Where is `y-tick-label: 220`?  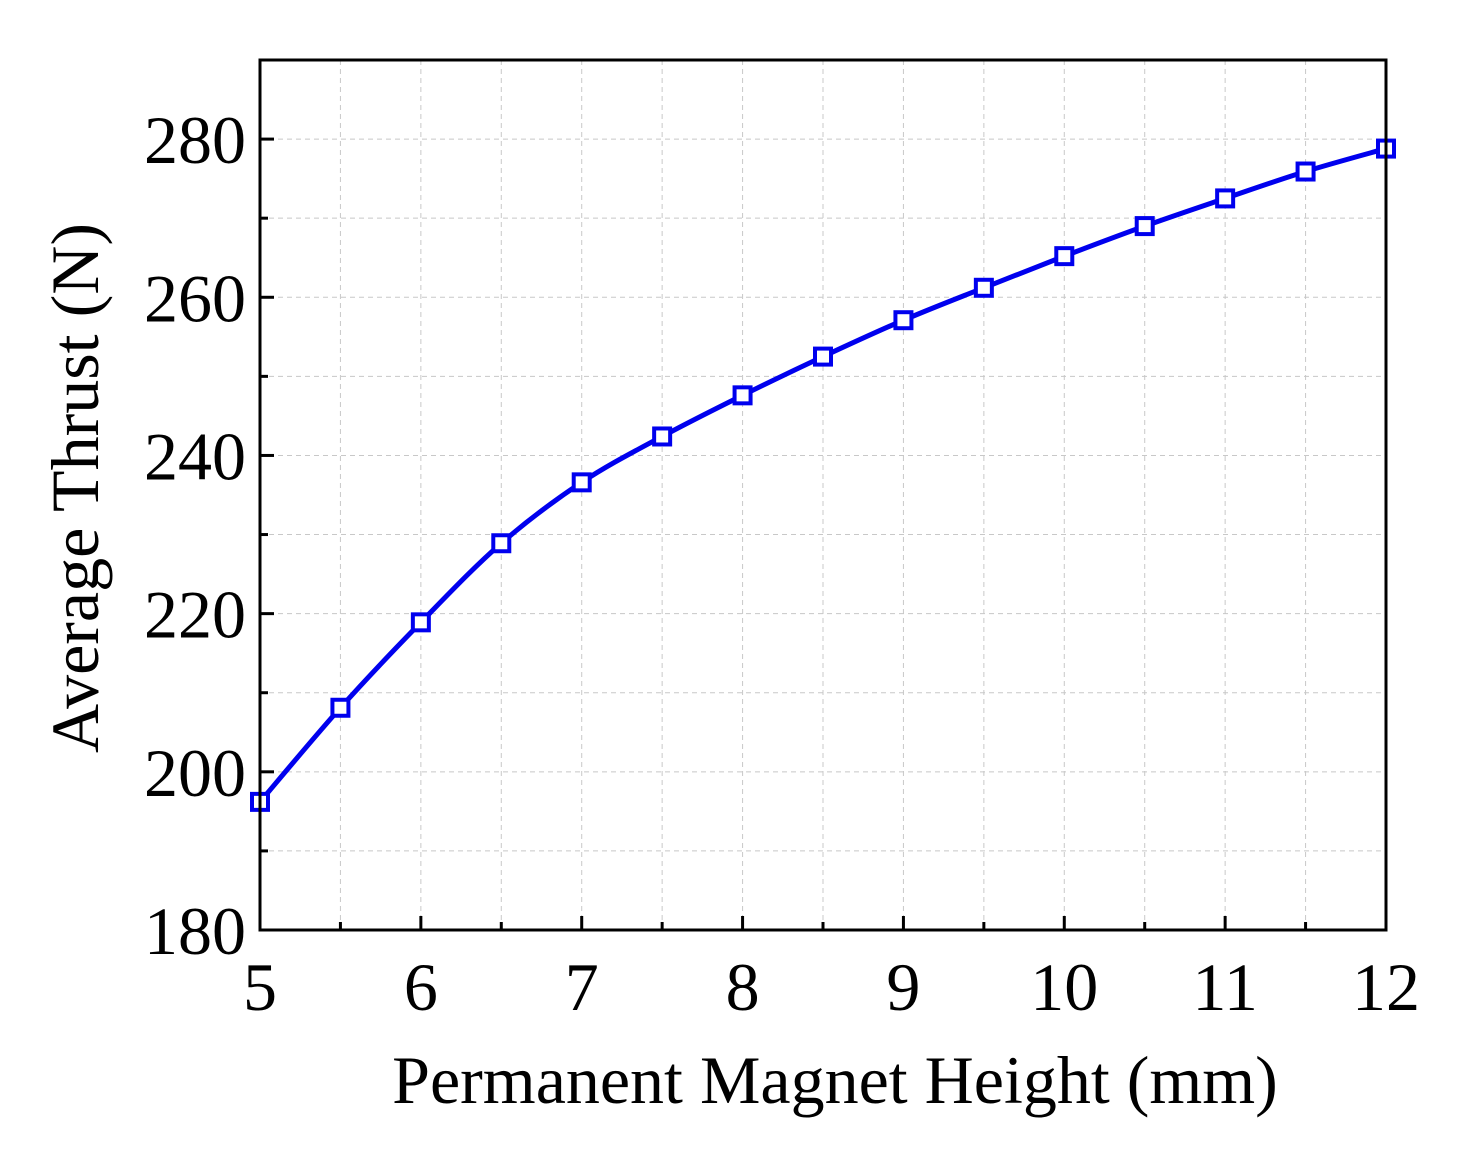
y-tick-label: 220 is located at coordinates (195, 615).